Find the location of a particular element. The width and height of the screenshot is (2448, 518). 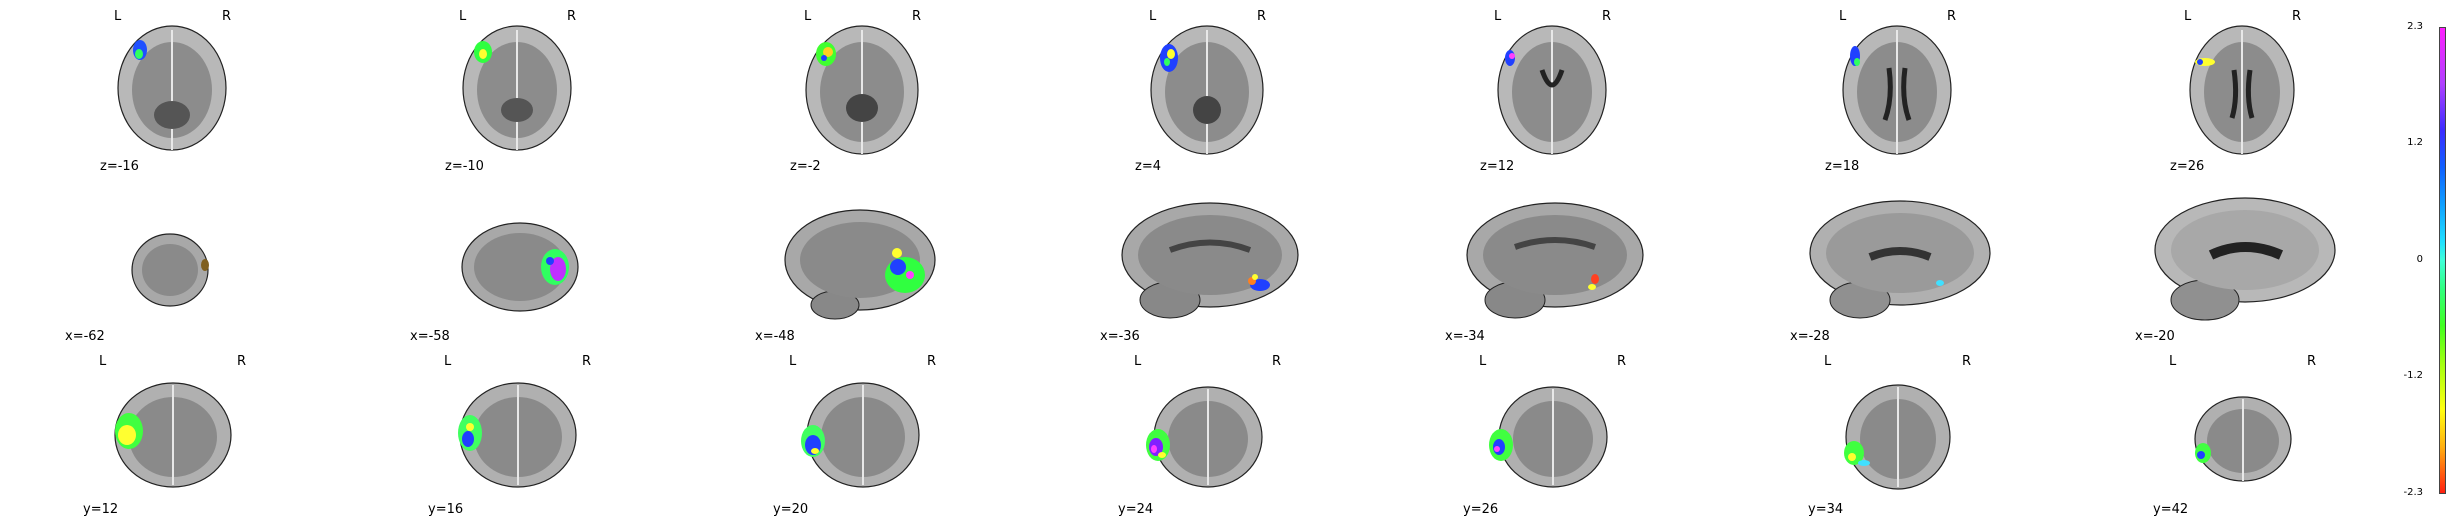

colorbar-tick-min: -2.3 is located at coordinates (2413, 492).